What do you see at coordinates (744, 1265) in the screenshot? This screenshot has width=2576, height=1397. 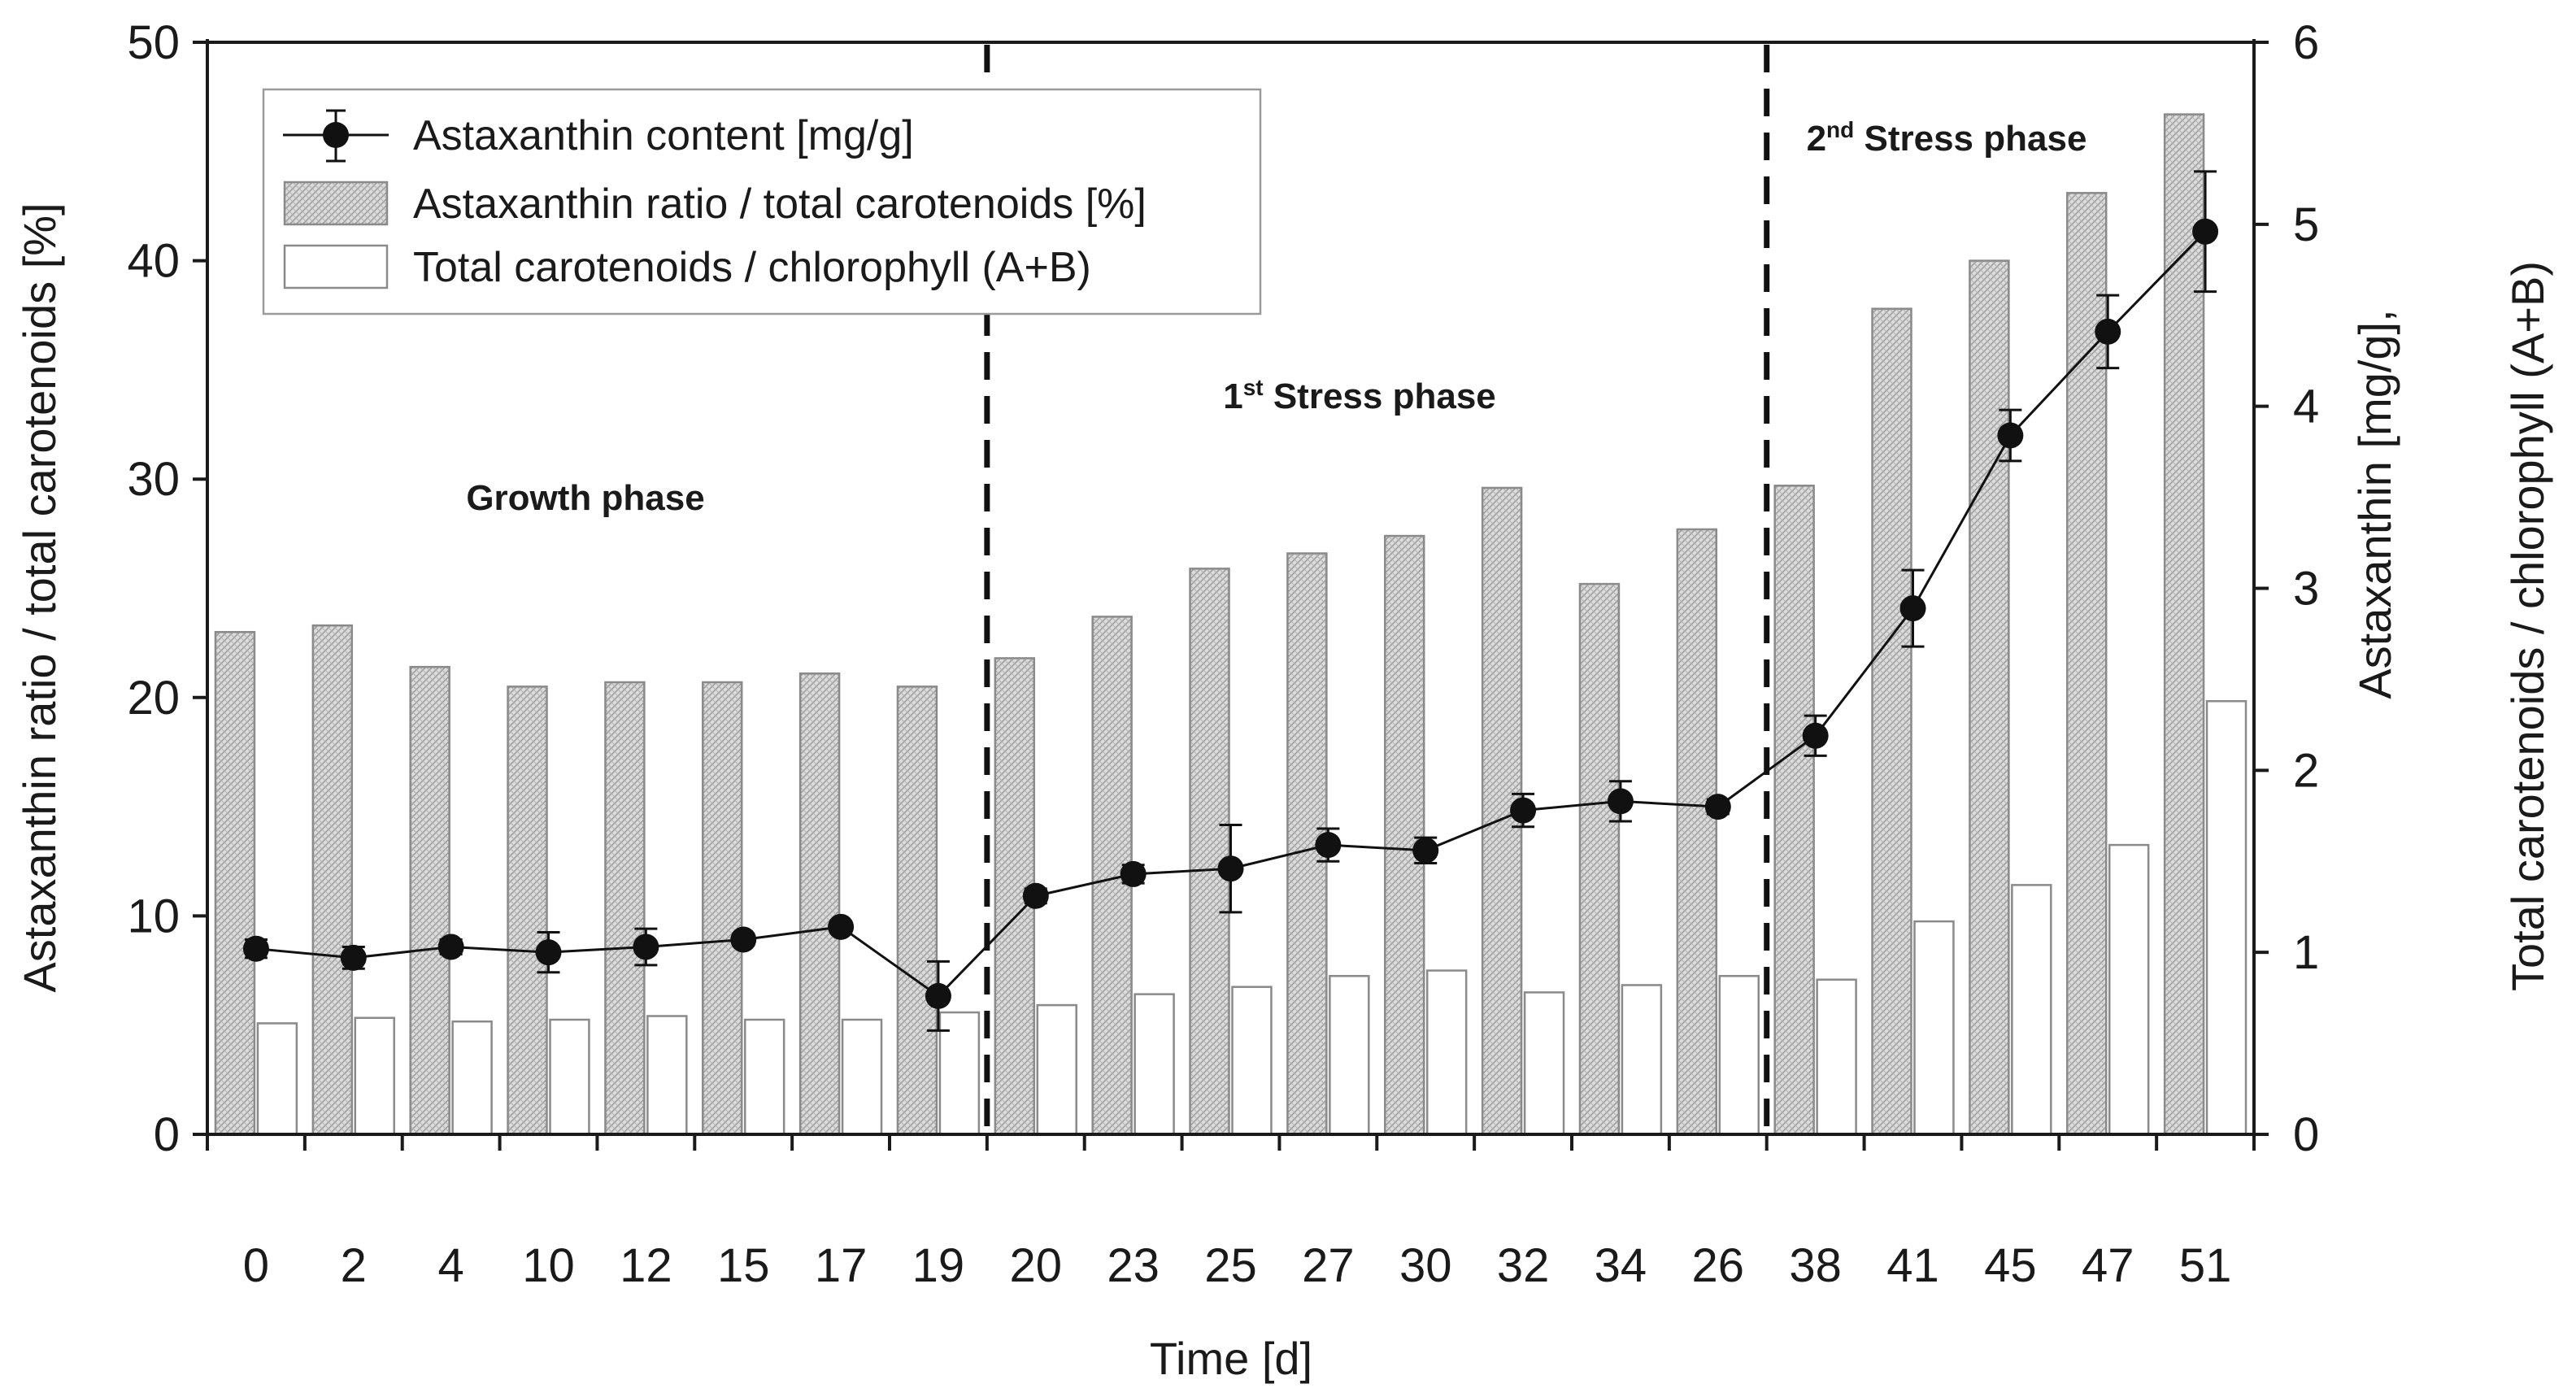 I see `x-tick-label-5: 15` at bounding box center [744, 1265].